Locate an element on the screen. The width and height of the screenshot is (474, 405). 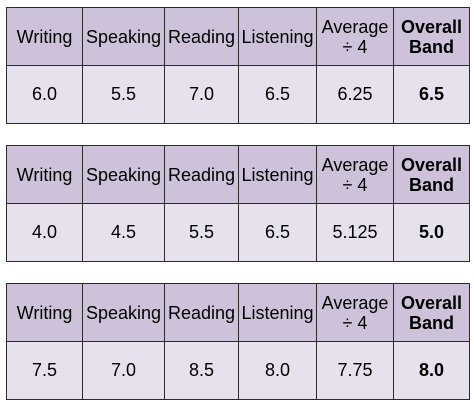
speaking-score: 4.5 is located at coordinates (123, 232).